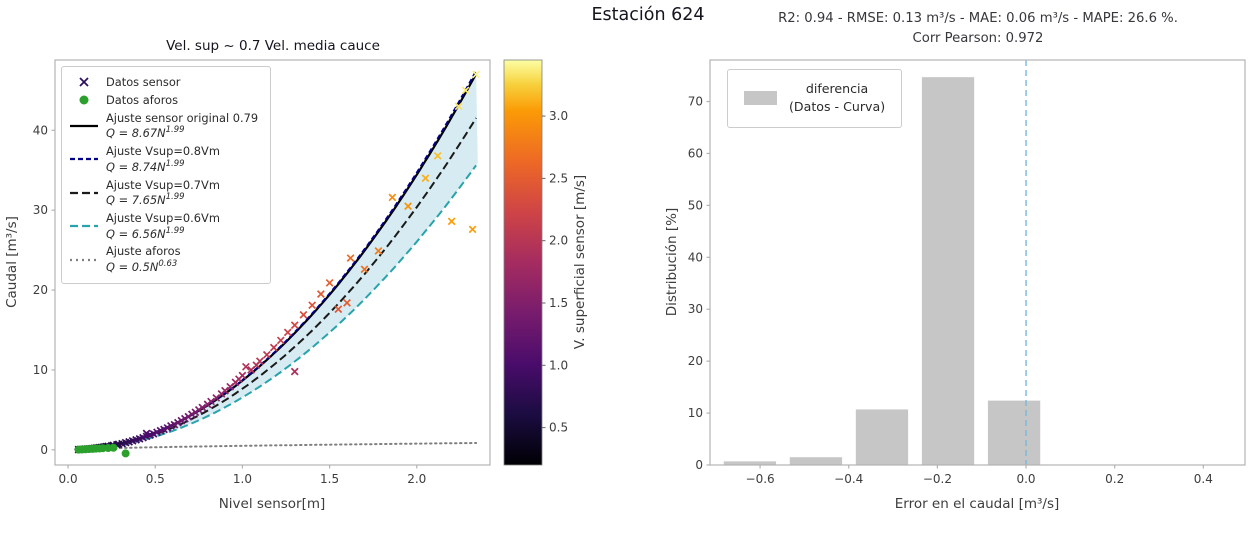 The height and width of the screenshot is (533, 1260). What do you see at coordinates (102, 450) in the screenshot?
I see `aforo-points-layer` at bounding box center [102, 450].